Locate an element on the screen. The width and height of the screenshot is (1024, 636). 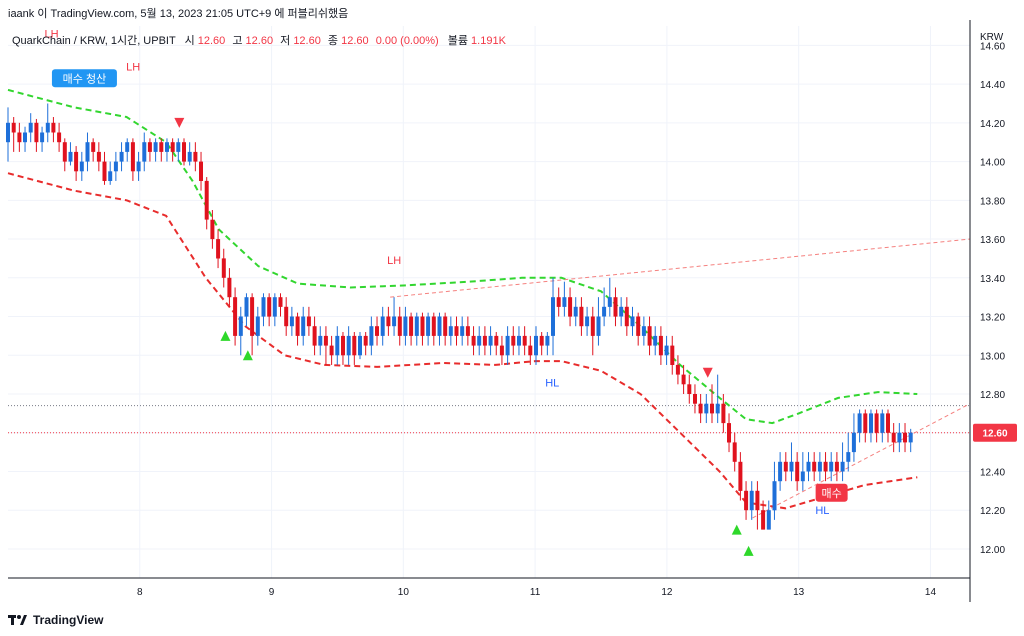
last-price-label: 12.60 is located at coordinates (994, 434).